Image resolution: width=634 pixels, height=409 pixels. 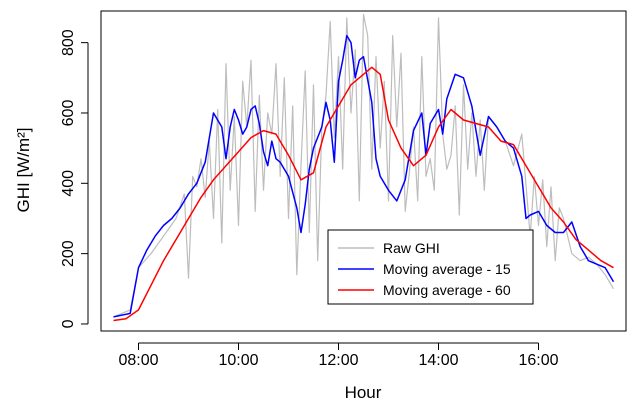 What do you see at coordinates (238, 360) in the screenshot?
I see `x-tick-label: 10:00` at bounding box center [238, 360].